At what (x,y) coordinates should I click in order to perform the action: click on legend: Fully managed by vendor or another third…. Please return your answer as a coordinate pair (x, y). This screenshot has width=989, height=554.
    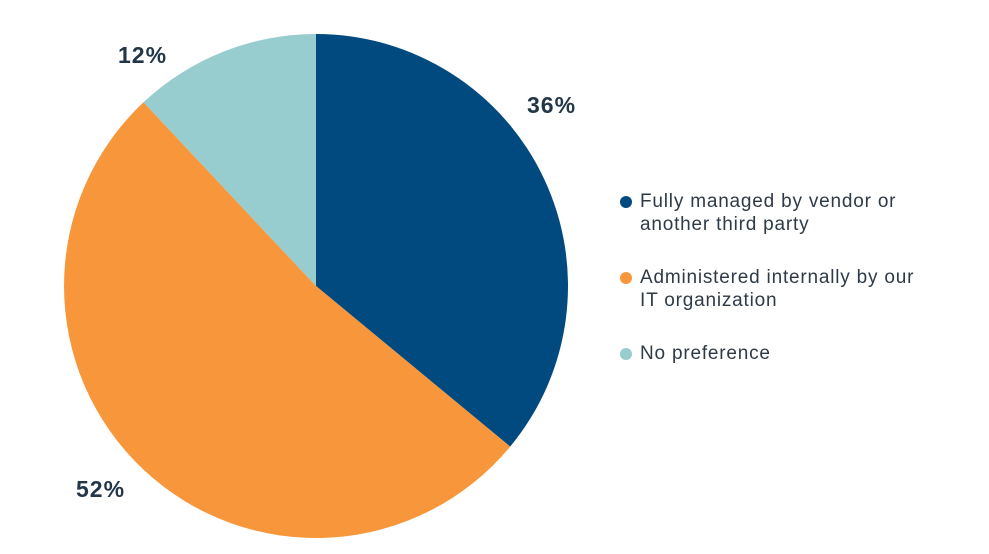
    Looking at the image, I should click on (800, 292).